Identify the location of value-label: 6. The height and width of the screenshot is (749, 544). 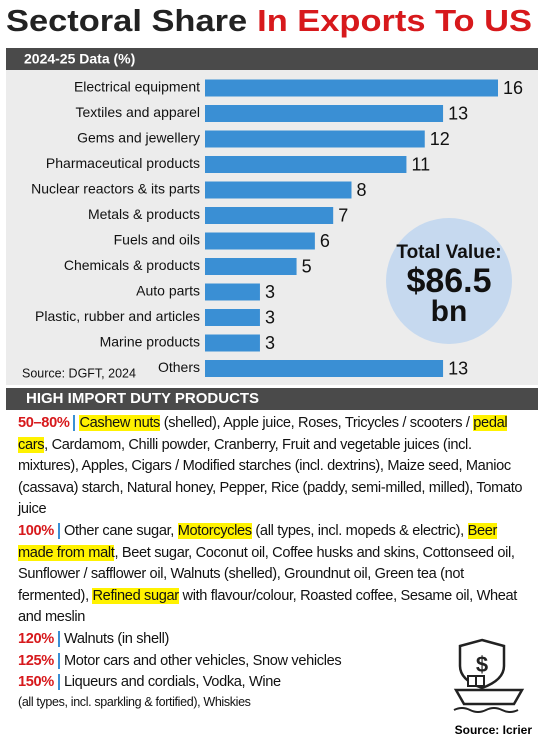
(325, 241).